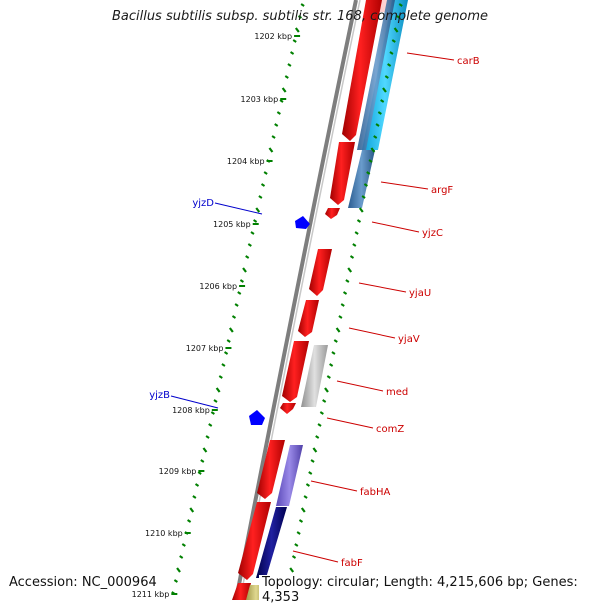 This screenshot has width=600, height=605. What do you see at coordinates (332, 213) in the screenshot?
I see `cds-arrow-yjzC` at bounding box center [332, 213].